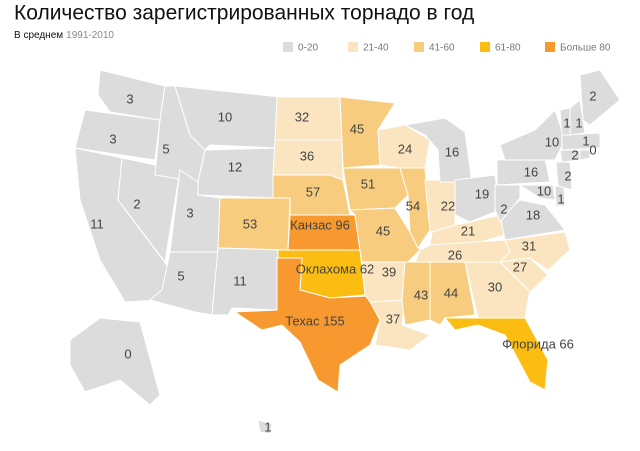 This screenshot has width=640, height=451. Describe the element at coordinates (421, 294) in the screenshot. I see `state-label: 43` at that location.